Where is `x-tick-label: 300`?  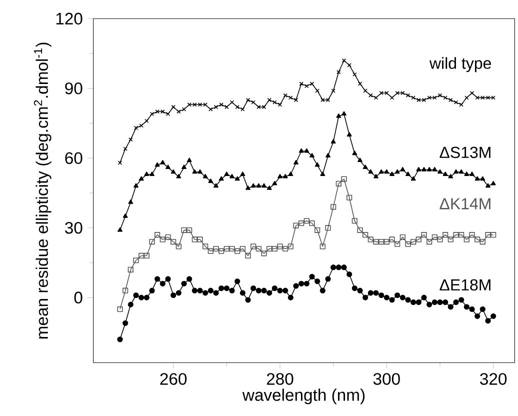 x-tick-label: 300 is located at coordinates (386, 379).